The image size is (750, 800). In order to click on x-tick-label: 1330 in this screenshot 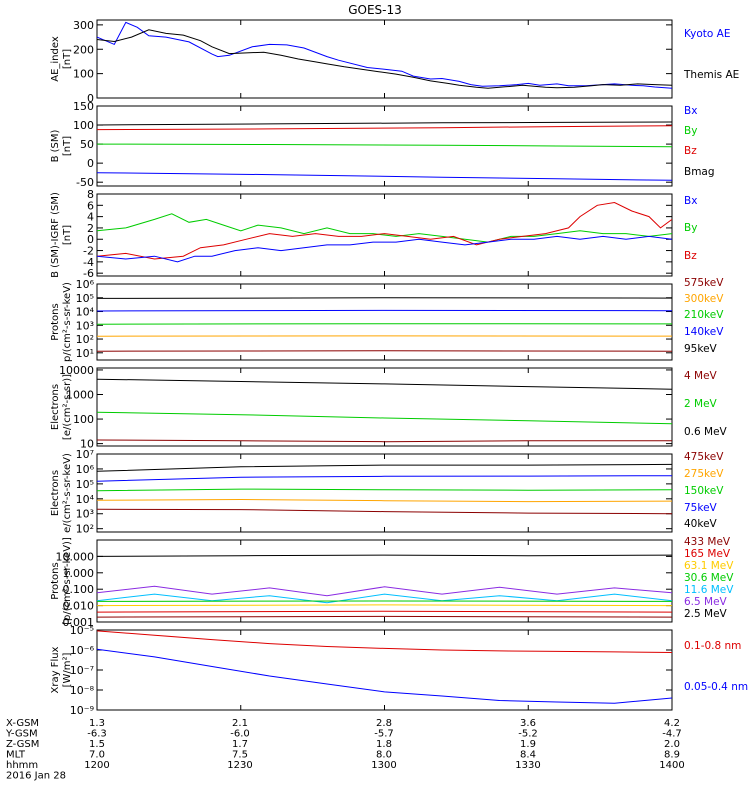, I will do `click(527, 765)`.